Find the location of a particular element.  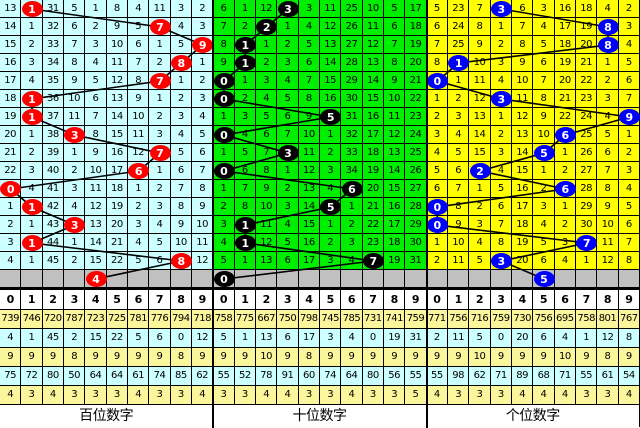

omission-cell: 14 is located at coordinates (309, 207).